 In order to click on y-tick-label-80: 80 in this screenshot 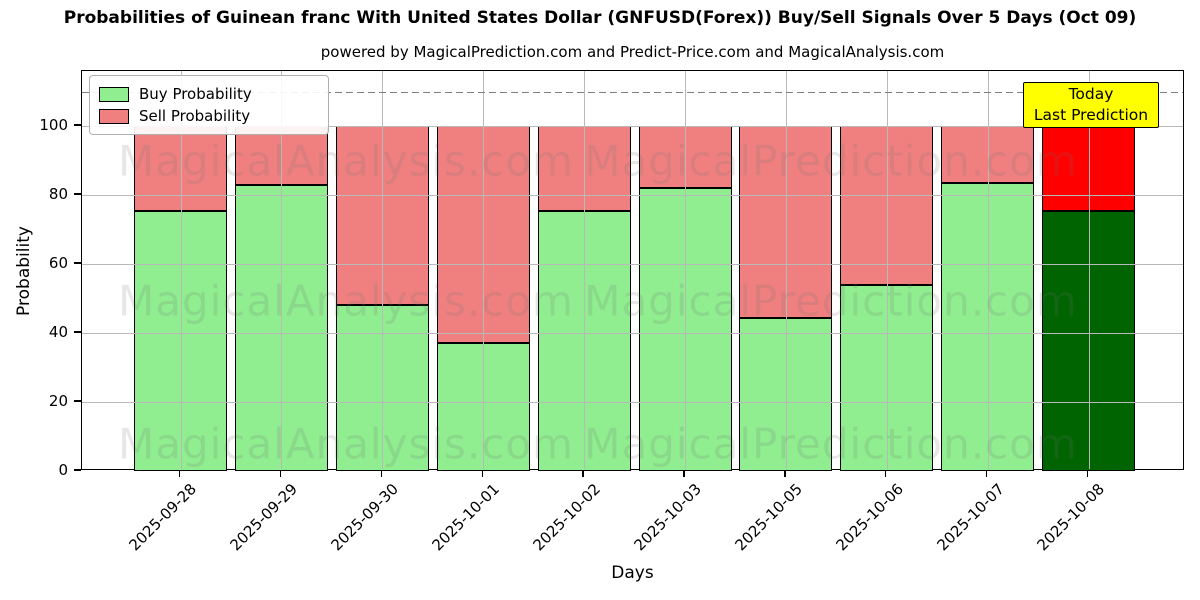, I will do `click(58, 194)`.